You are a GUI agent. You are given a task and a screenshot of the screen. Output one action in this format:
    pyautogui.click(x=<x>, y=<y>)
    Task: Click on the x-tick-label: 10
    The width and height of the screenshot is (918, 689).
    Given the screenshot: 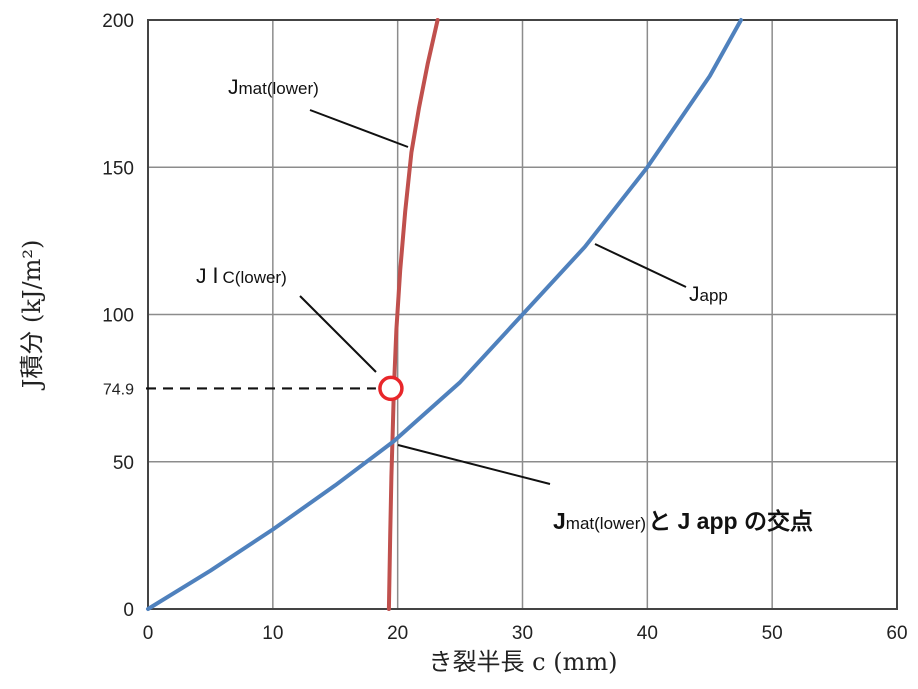 What is the action you would take?
    pyautogui.click(x=272, y=633)
    